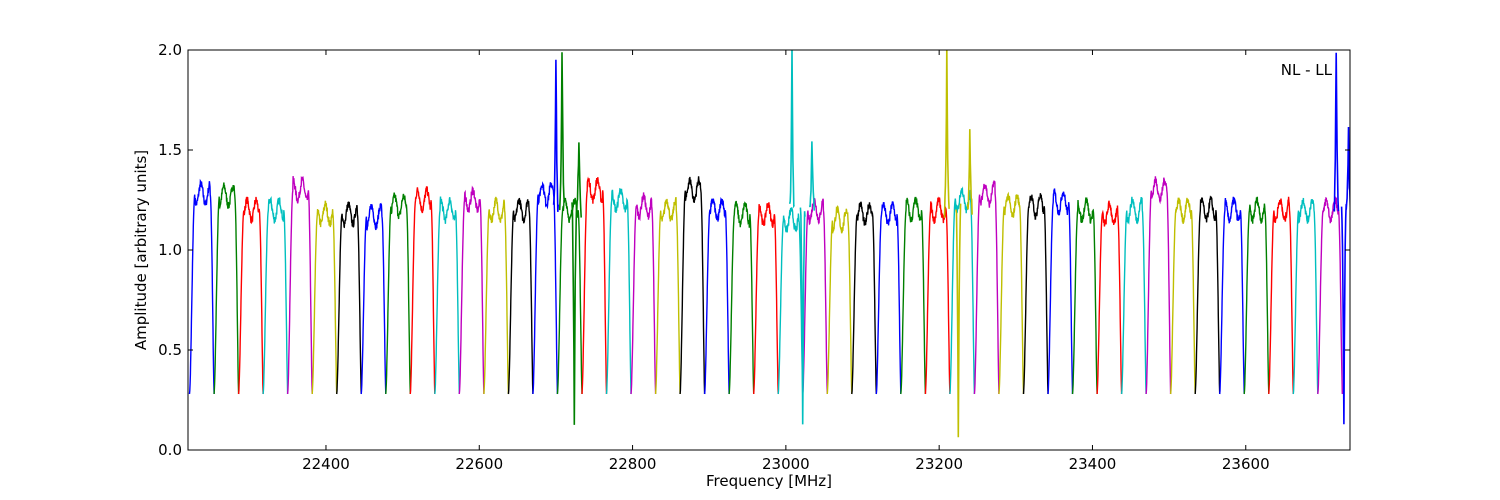 The height and width of the screenshot is (500, 1500). What do you see at coordinates (769, 481) in the screenshot?
I see `x-axis-title: Frequency [MHz]` at bounding box center [769, 481].